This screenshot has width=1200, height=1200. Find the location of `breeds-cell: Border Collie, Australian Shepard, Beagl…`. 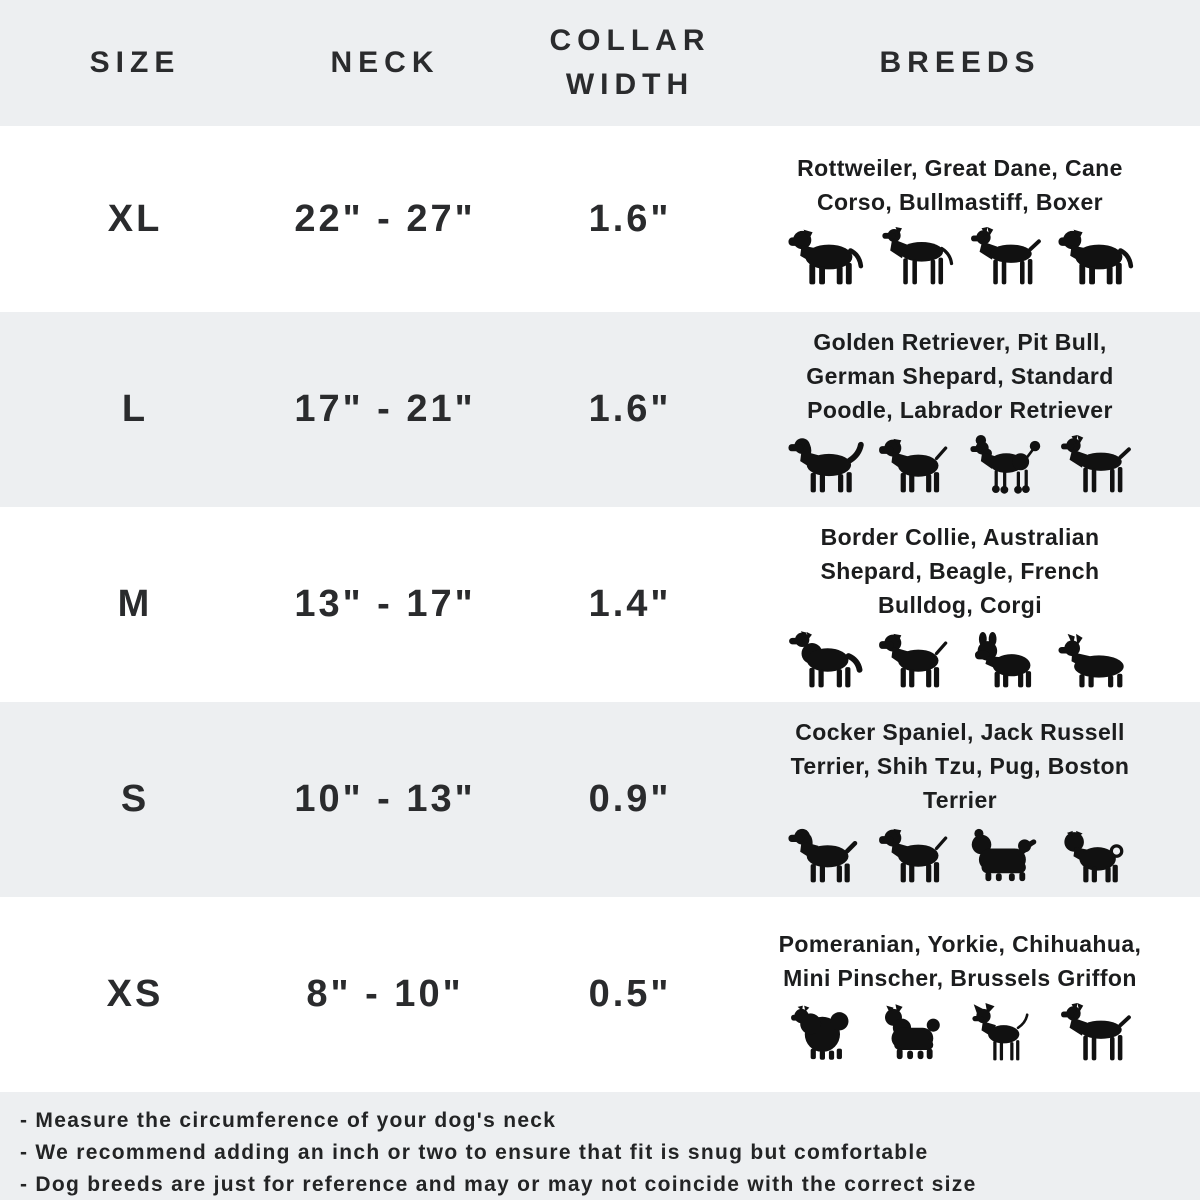

breeds-cell: Border Collie, Australian Shepard, Beagl… is located at coordinates (980, 604).